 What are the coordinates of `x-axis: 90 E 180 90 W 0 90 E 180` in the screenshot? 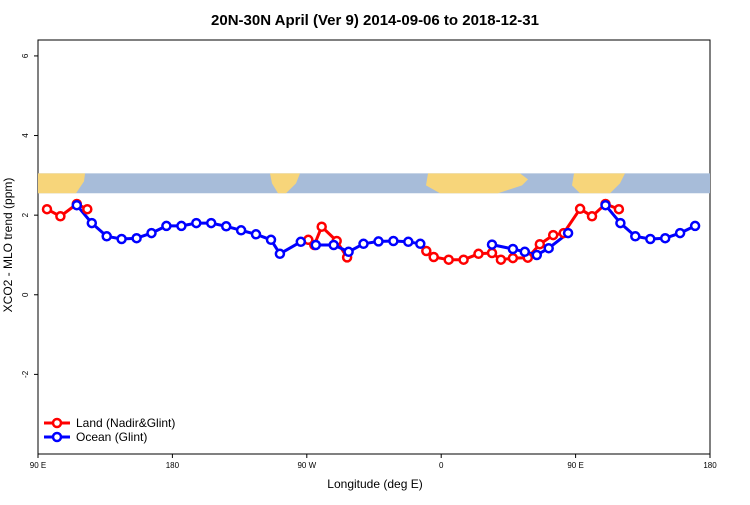 It's located at (373, 462).